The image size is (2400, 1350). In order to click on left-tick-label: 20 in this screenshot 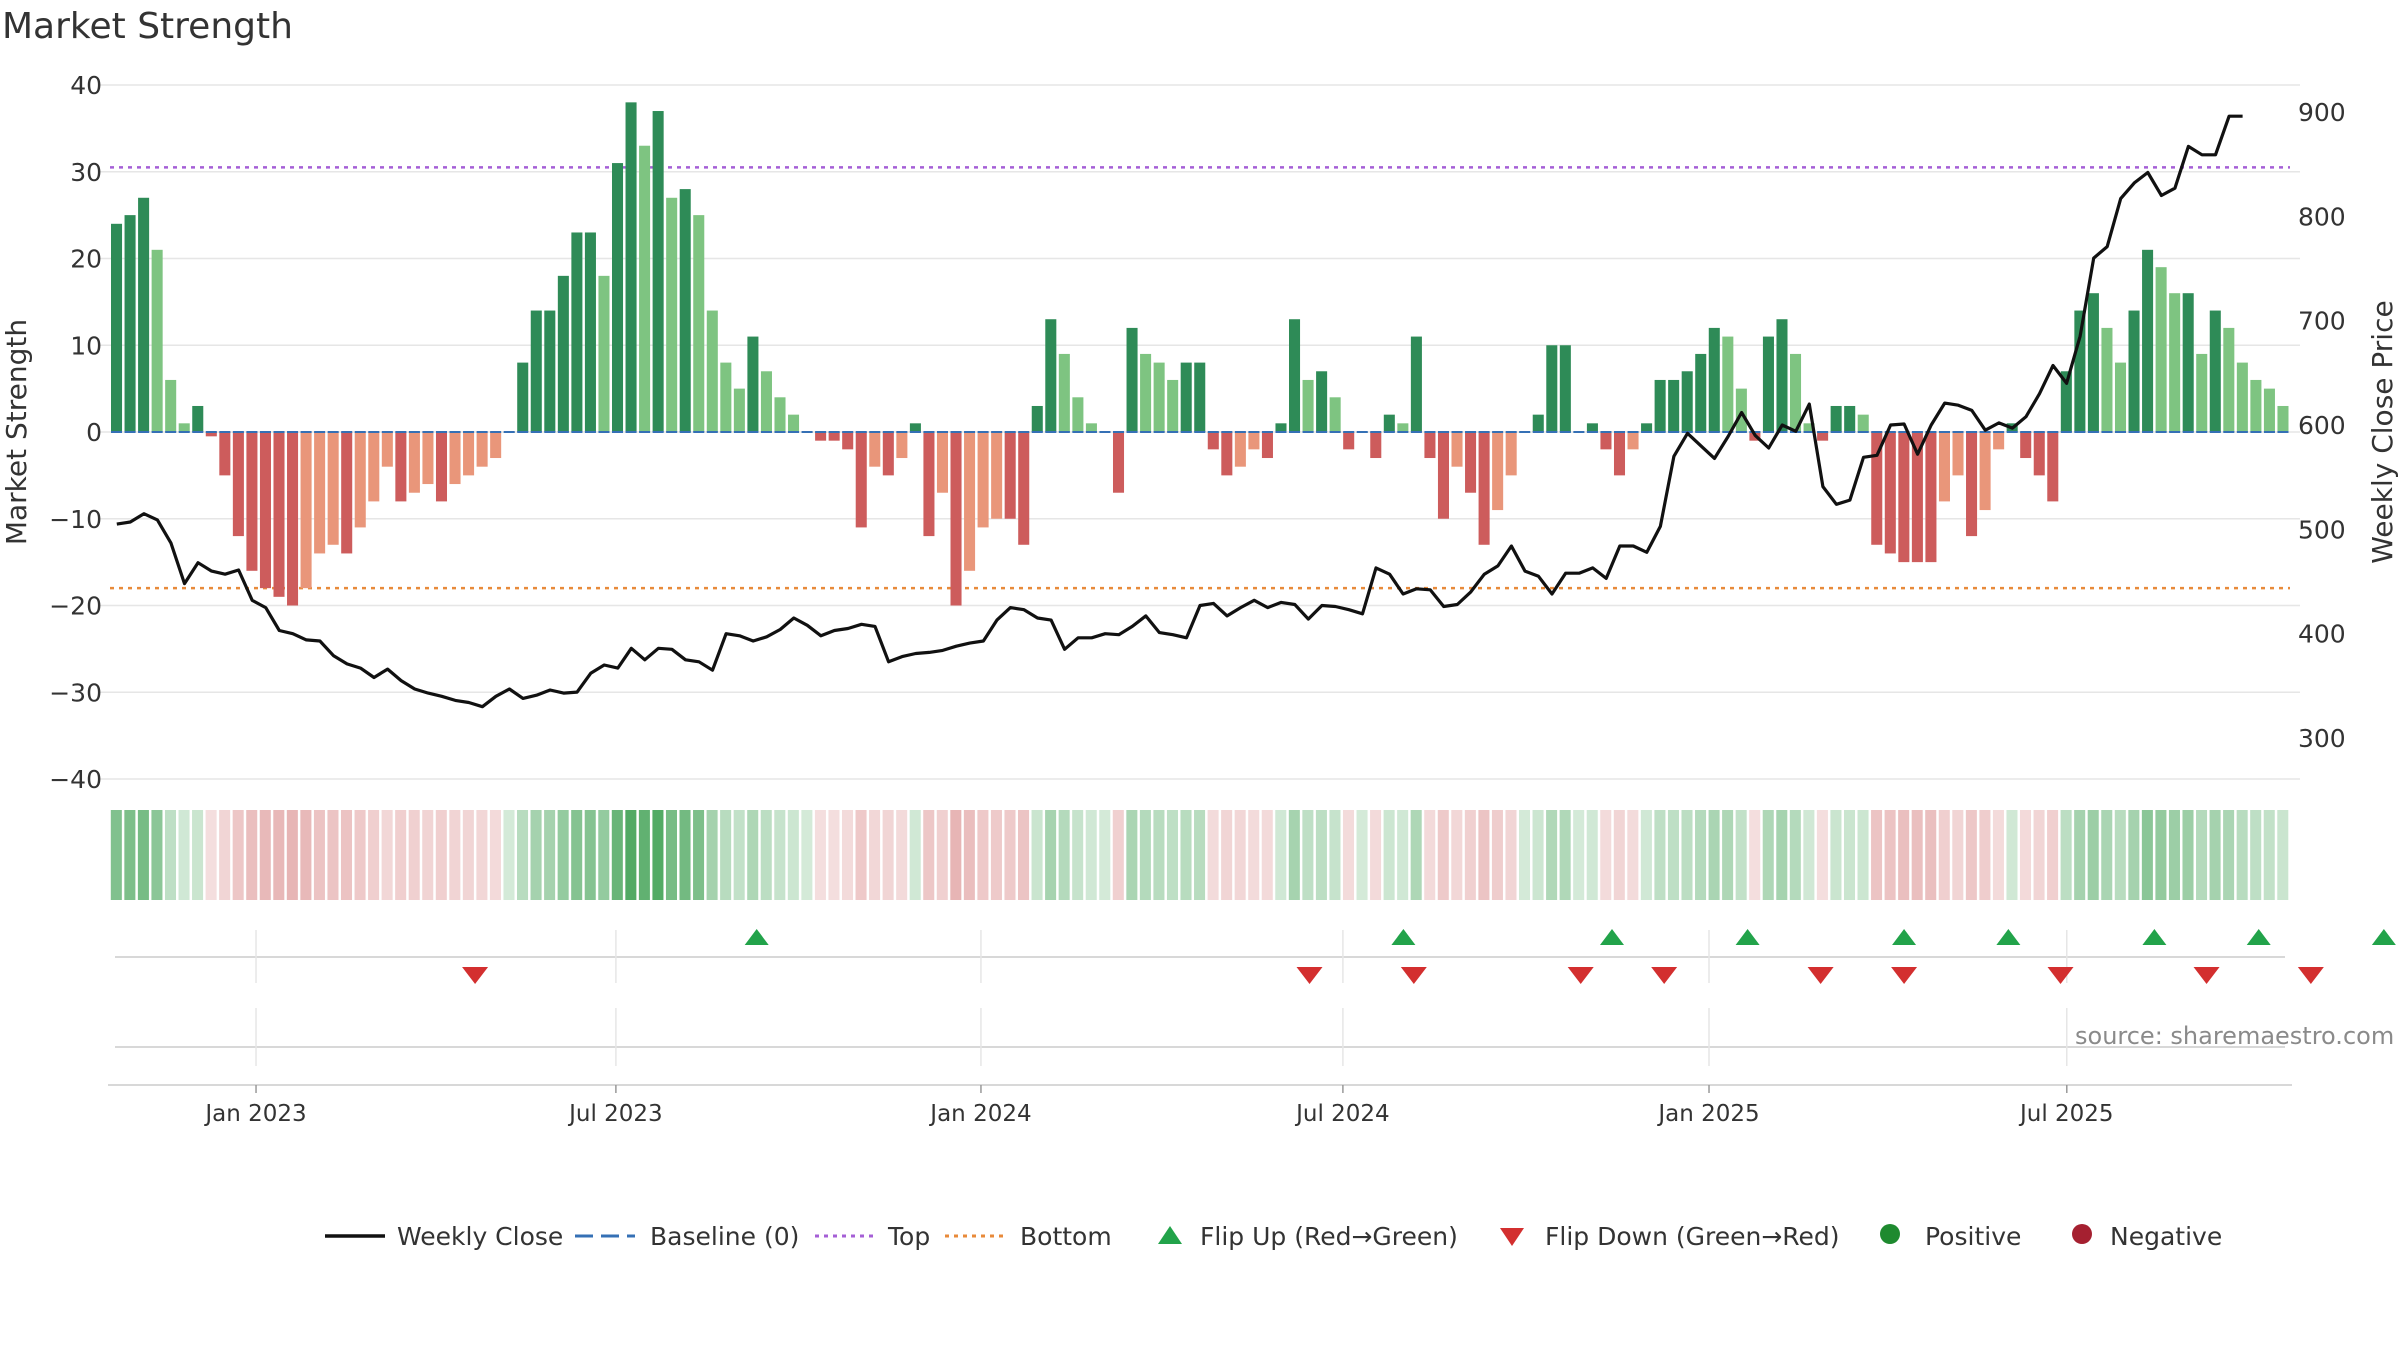, I will do `click(86, 259)`.